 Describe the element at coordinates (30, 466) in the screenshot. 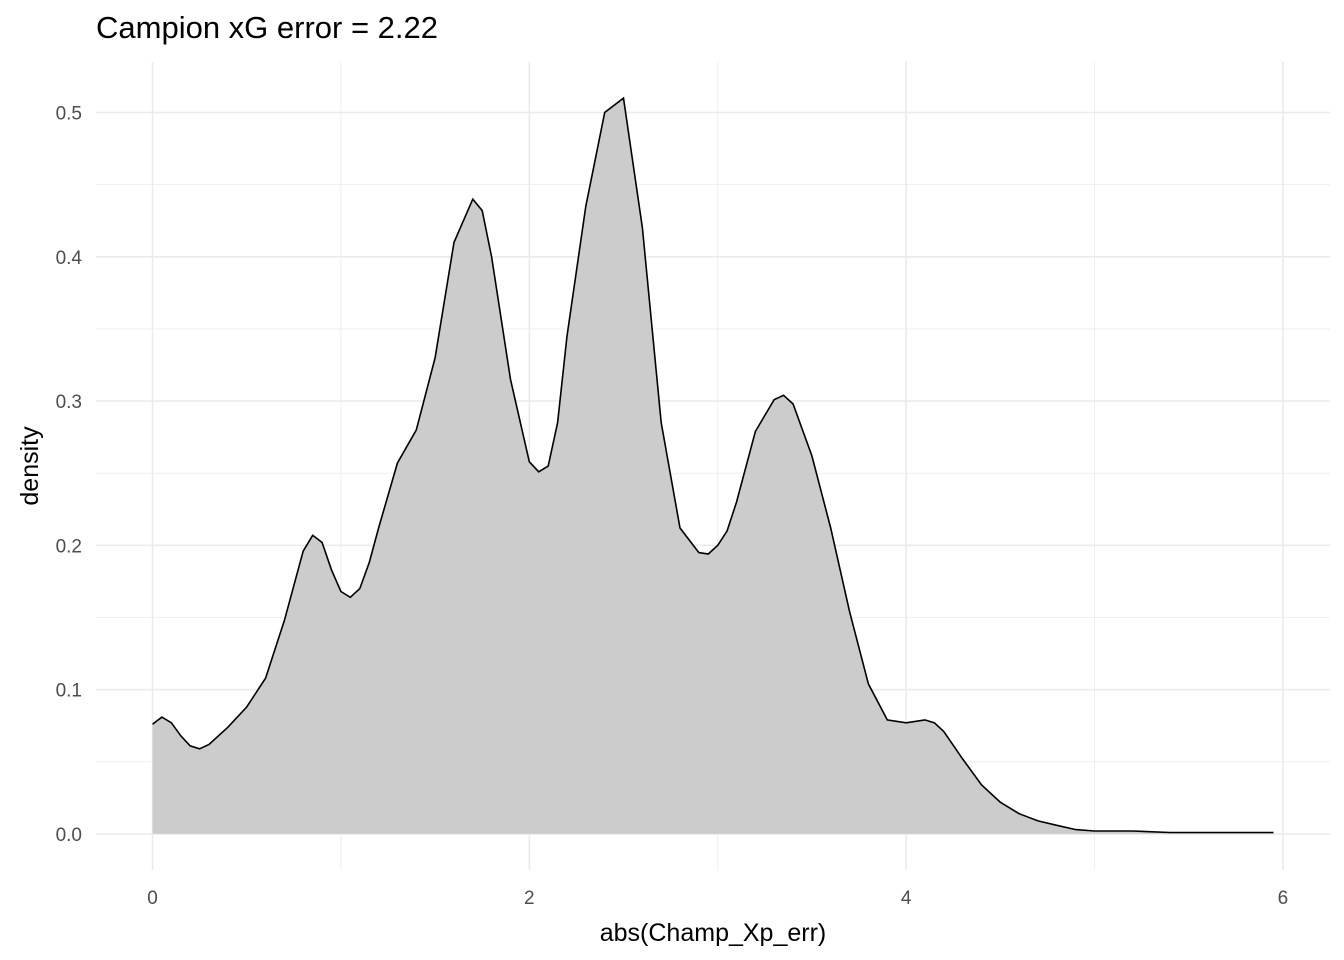

I see `y-axis-title: density` at that location.